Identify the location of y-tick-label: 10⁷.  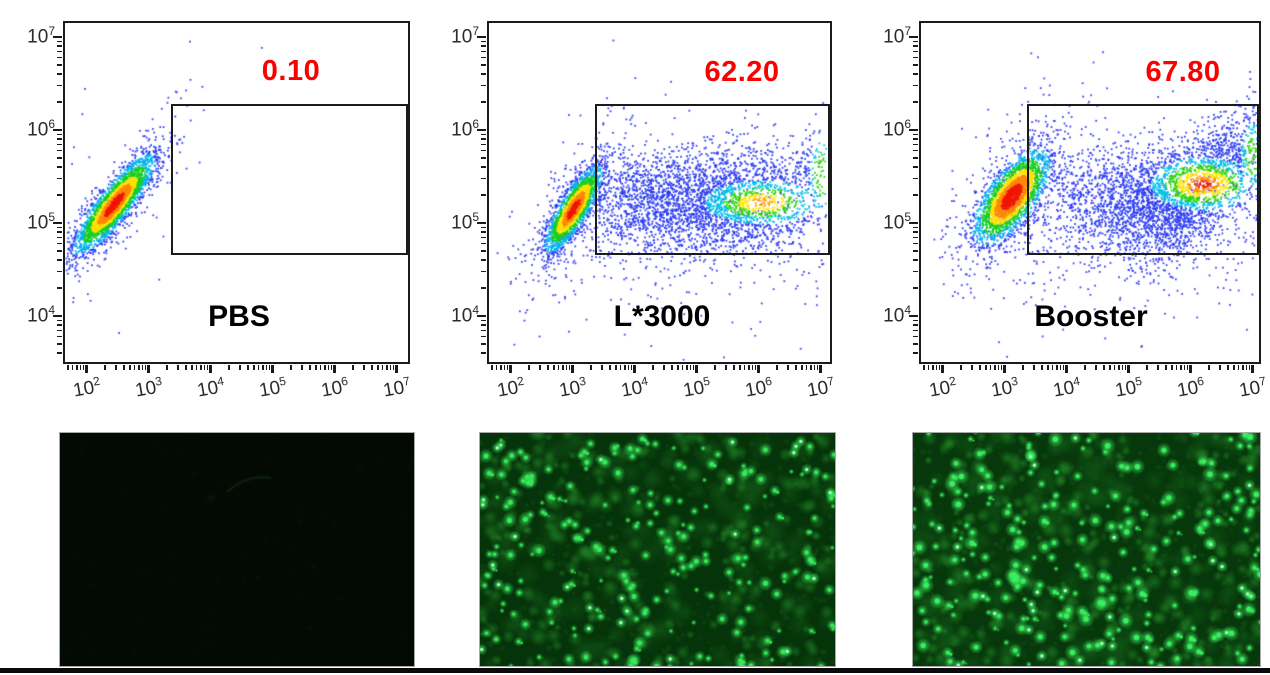
(41, 36).